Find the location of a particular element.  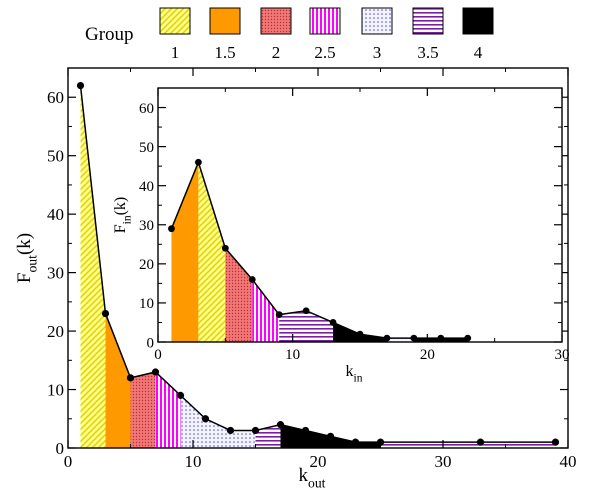

legend-label-2.5: 2.5 is located at coordinates (324, 52).